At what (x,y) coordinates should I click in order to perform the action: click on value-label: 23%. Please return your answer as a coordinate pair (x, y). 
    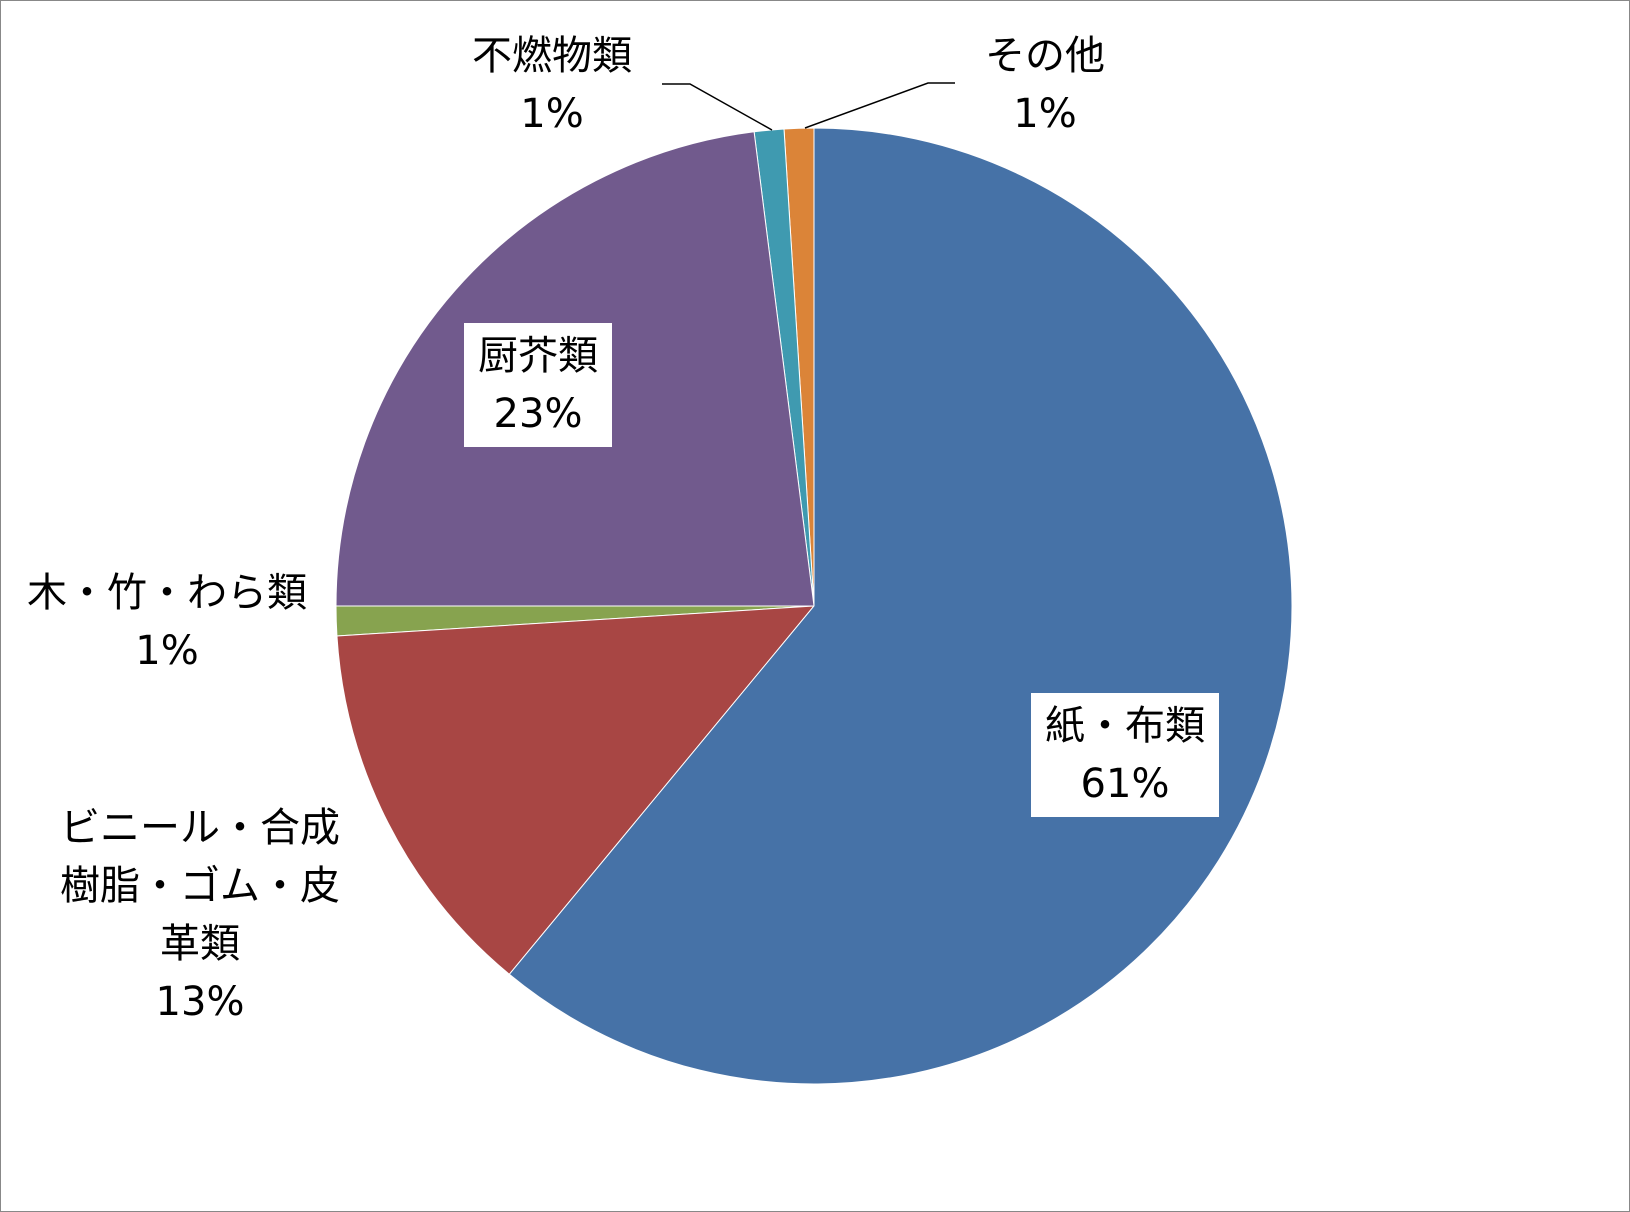
    Looking at the image, I should click on (538, 414).